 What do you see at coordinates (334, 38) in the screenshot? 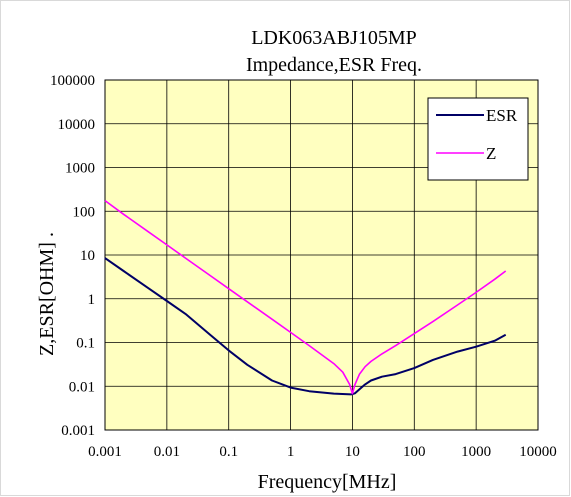
I see `chart-title: LDK063ABJ105MP` at bounding box center [334, 38].